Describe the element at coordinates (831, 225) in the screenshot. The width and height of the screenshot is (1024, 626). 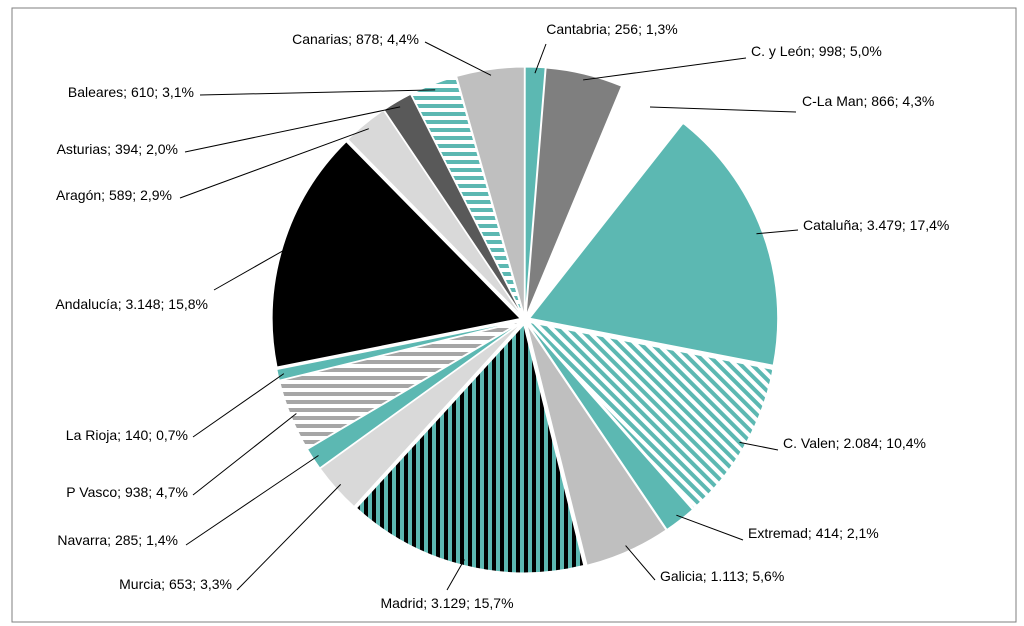
I see `label-category: Cataluña` at that location.